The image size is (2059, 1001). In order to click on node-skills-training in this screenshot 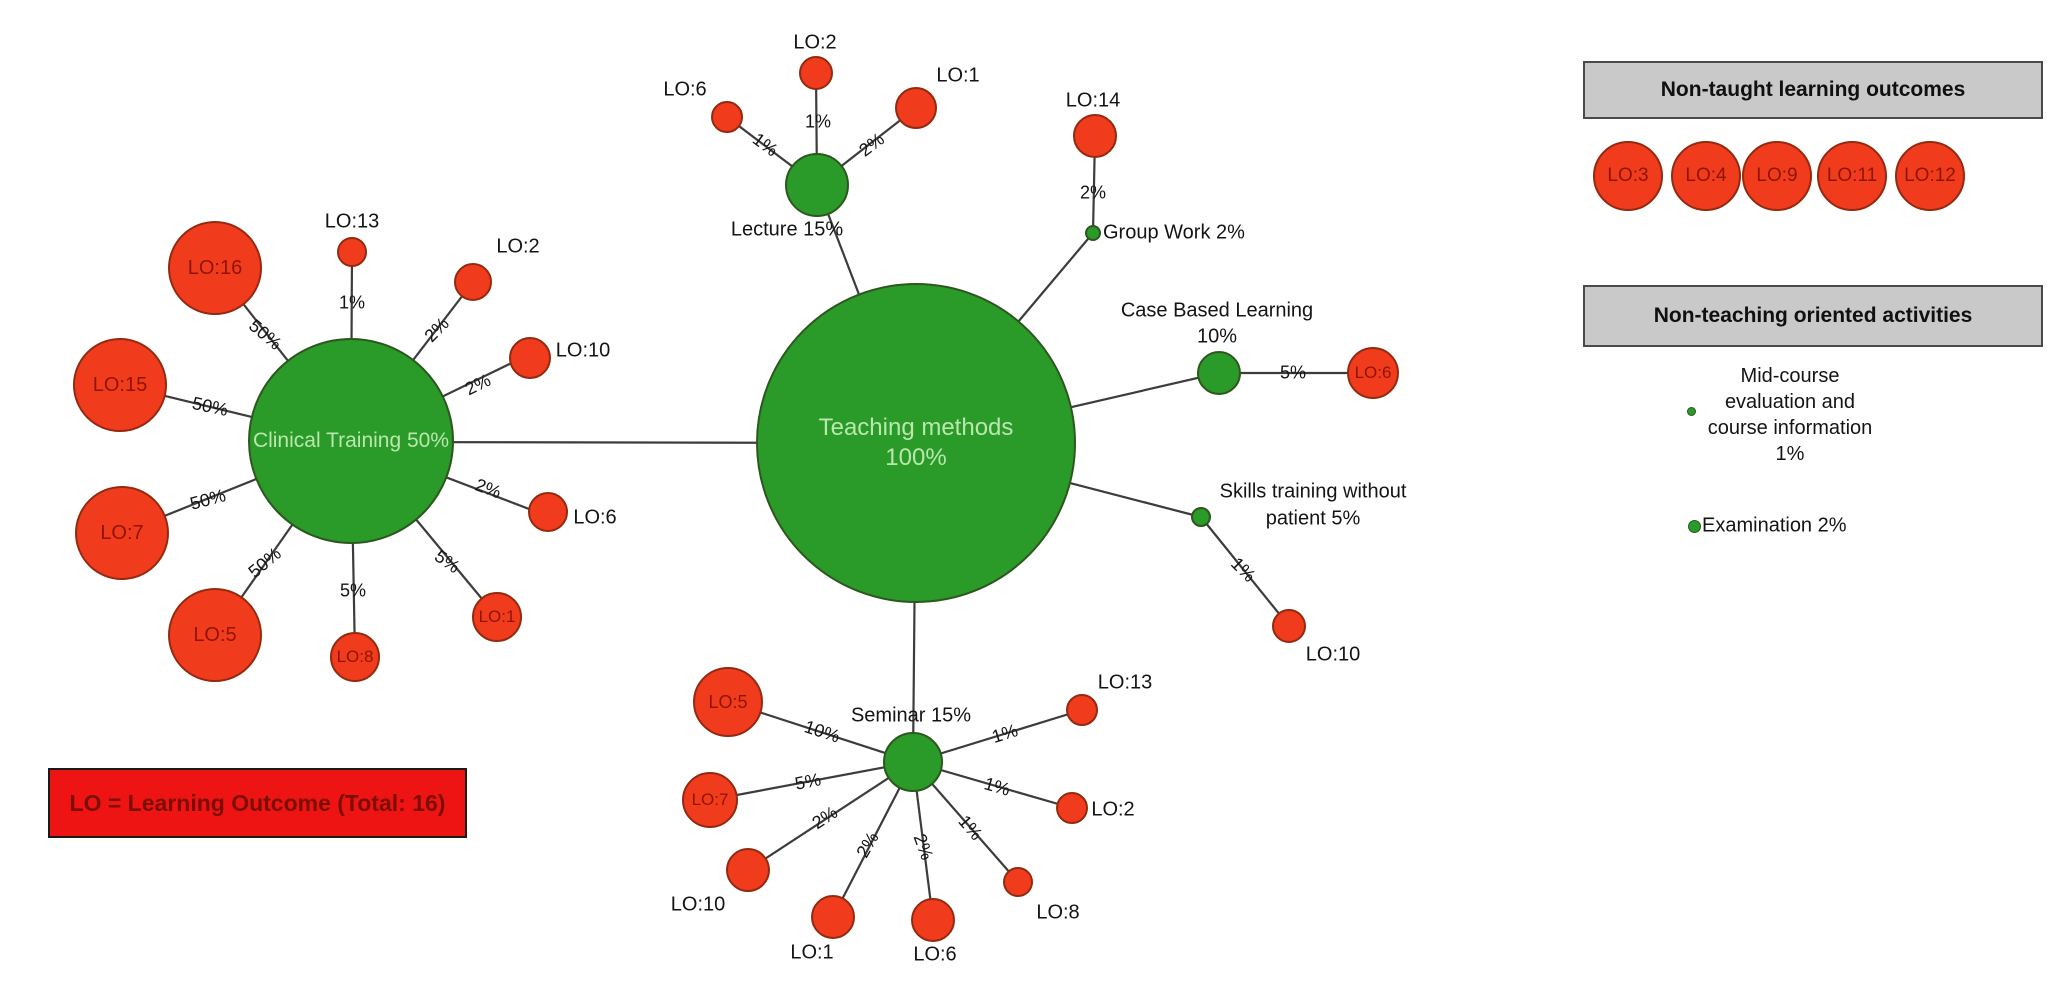, I will do `click(1201, 517)`.